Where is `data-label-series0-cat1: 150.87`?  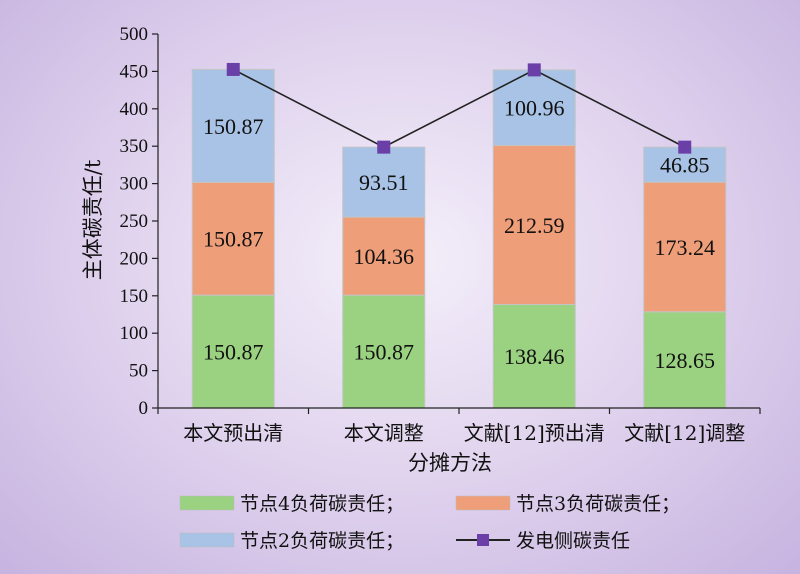 data-label-series0-cat1: 150.87 is located at coordinates (384, 352).